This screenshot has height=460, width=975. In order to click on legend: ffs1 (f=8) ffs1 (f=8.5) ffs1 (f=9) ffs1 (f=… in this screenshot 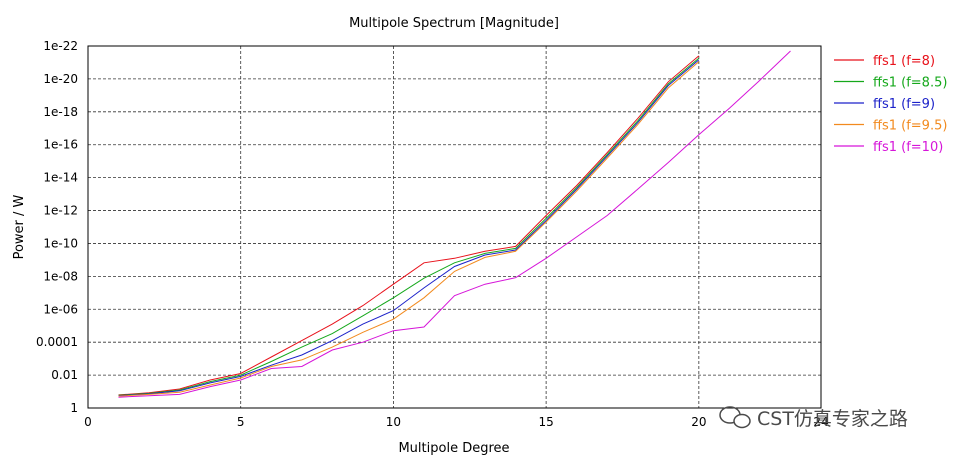, I will do `click(890, 104)`.